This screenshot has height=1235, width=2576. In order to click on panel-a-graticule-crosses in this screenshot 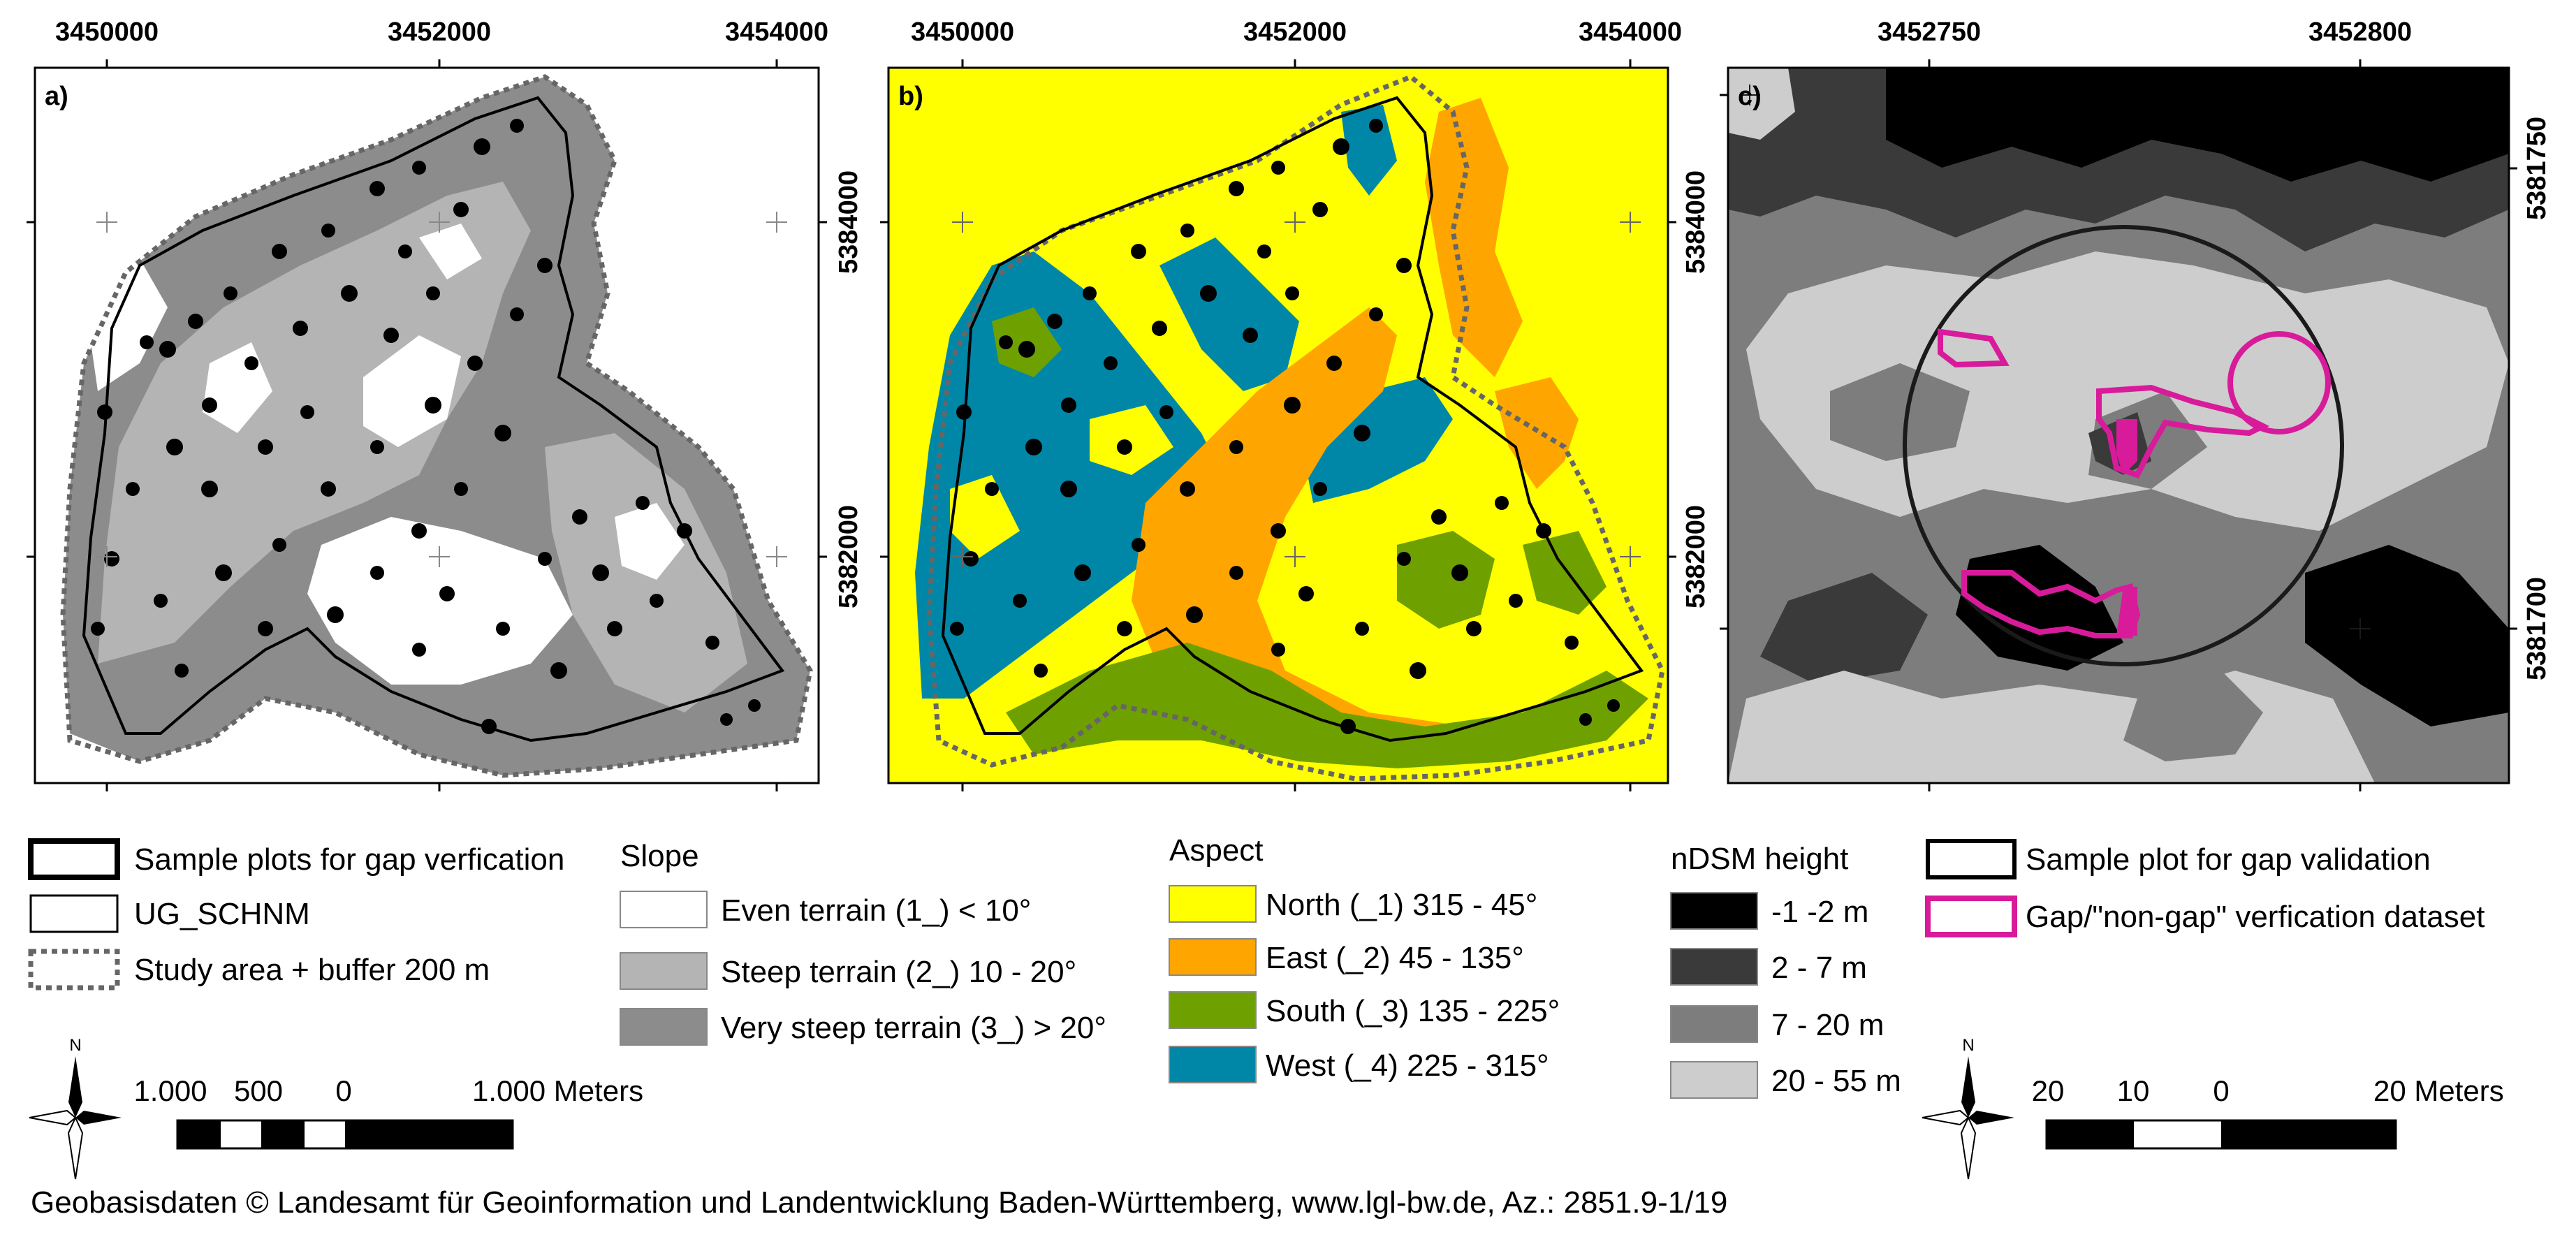, I will do `click(441, 389)`.